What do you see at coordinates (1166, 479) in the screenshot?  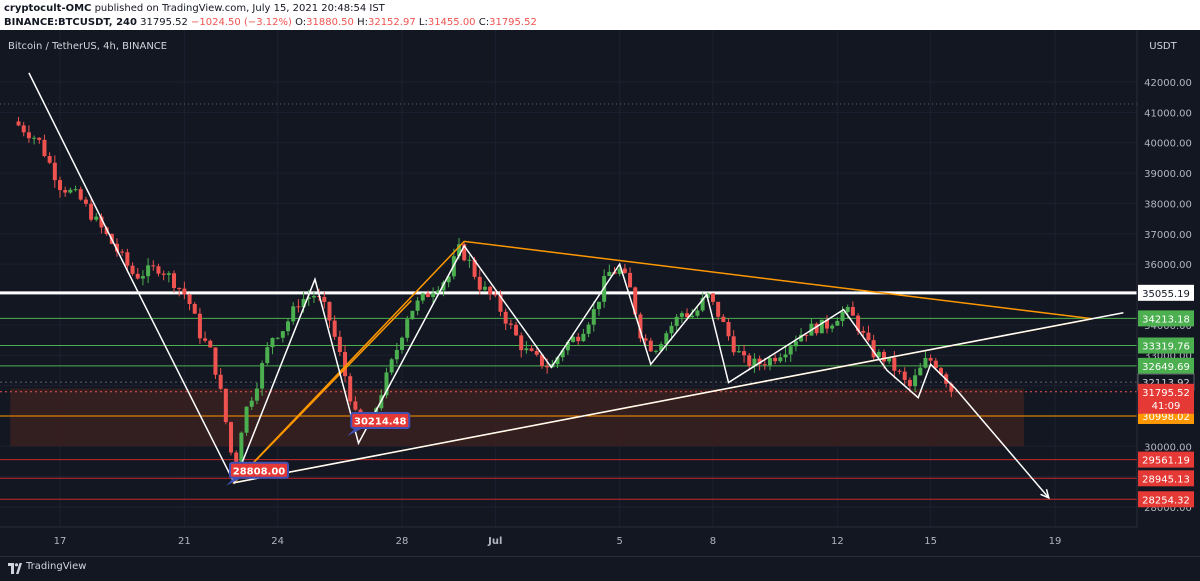 I see `level-price-text: 28945.13` at bounding box center [1166, 479].